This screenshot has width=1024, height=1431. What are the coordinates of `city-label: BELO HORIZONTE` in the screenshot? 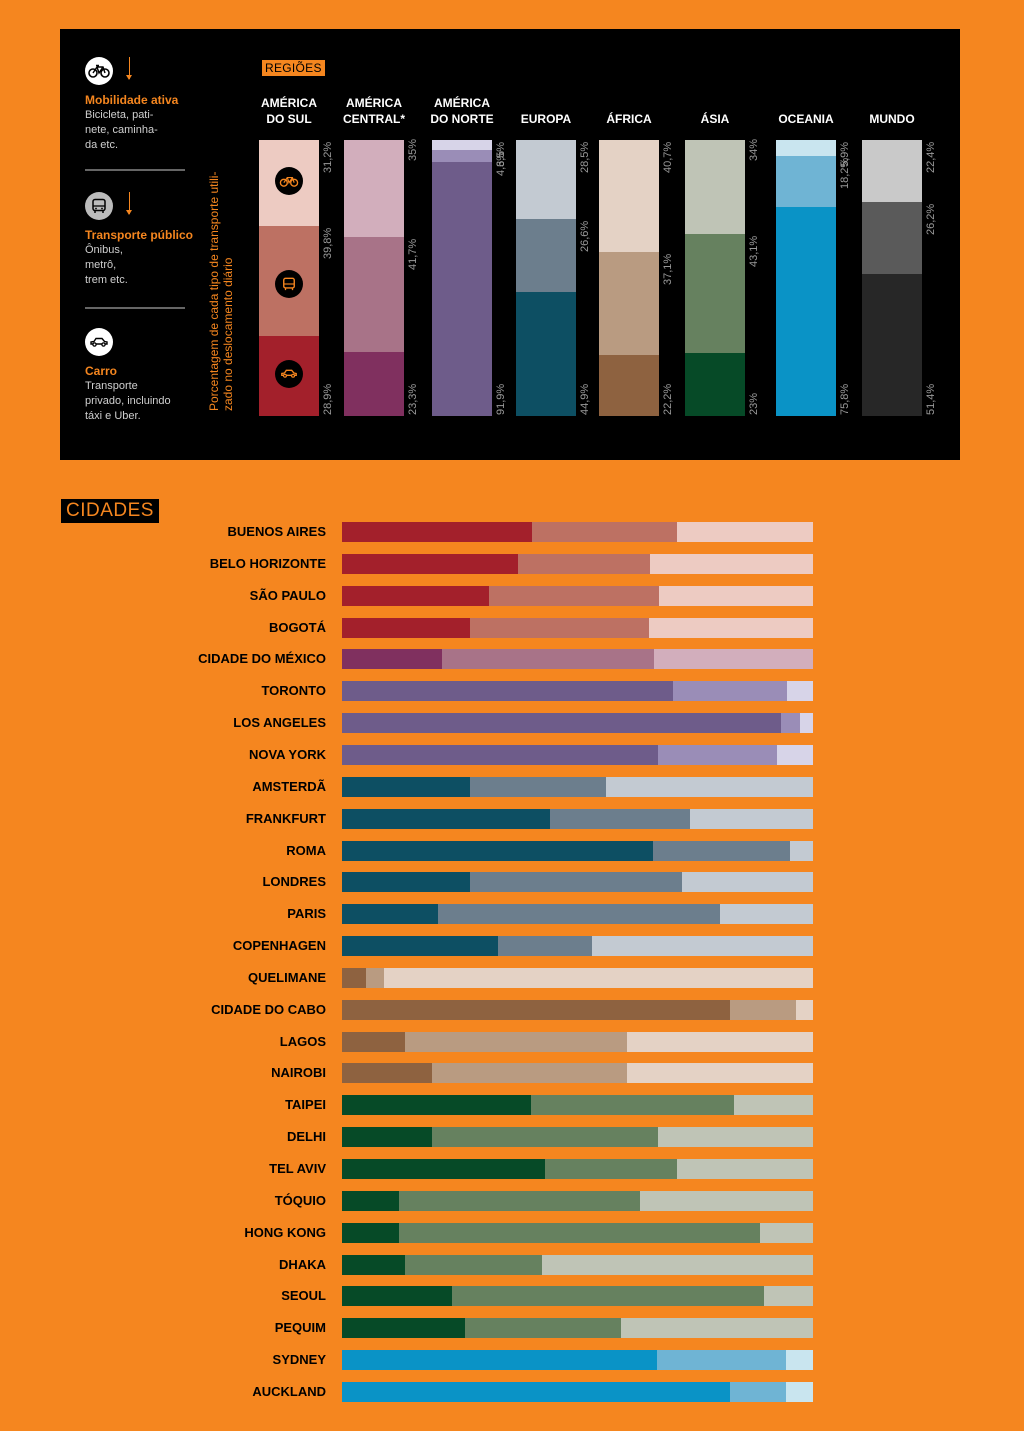 It's located at (267, 563).